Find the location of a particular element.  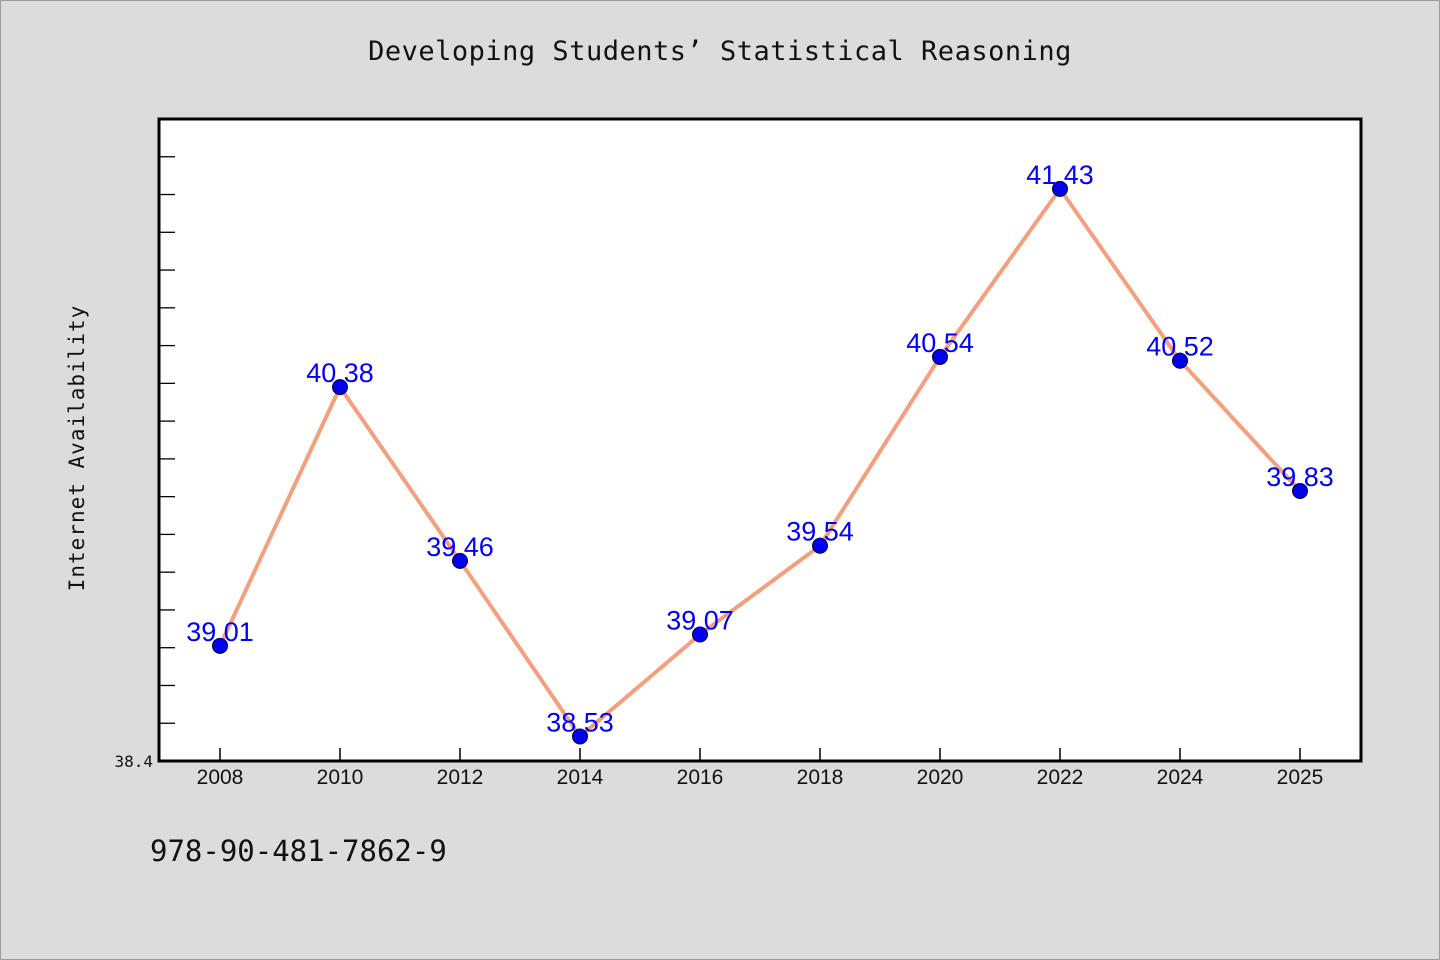

data-label: 41.43 is located at coordinates (1060, 175).